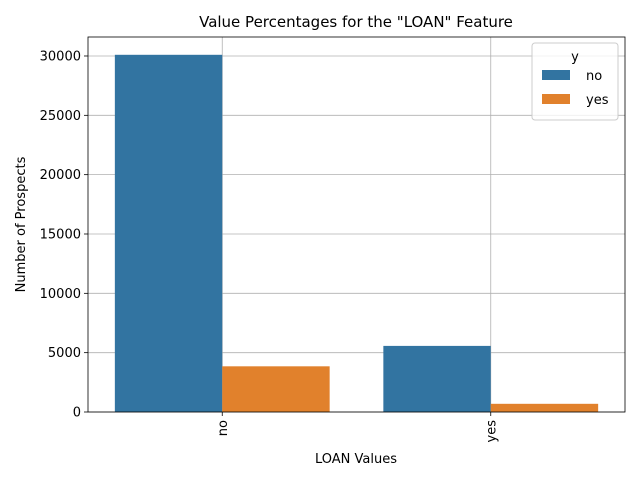 The width and height of the screenshot is (640, 480). What do you see at coordinates (21, 224) in the screenshot?
I see `y-axis-title: Number of Prospects` at bounding box center [21, 224].